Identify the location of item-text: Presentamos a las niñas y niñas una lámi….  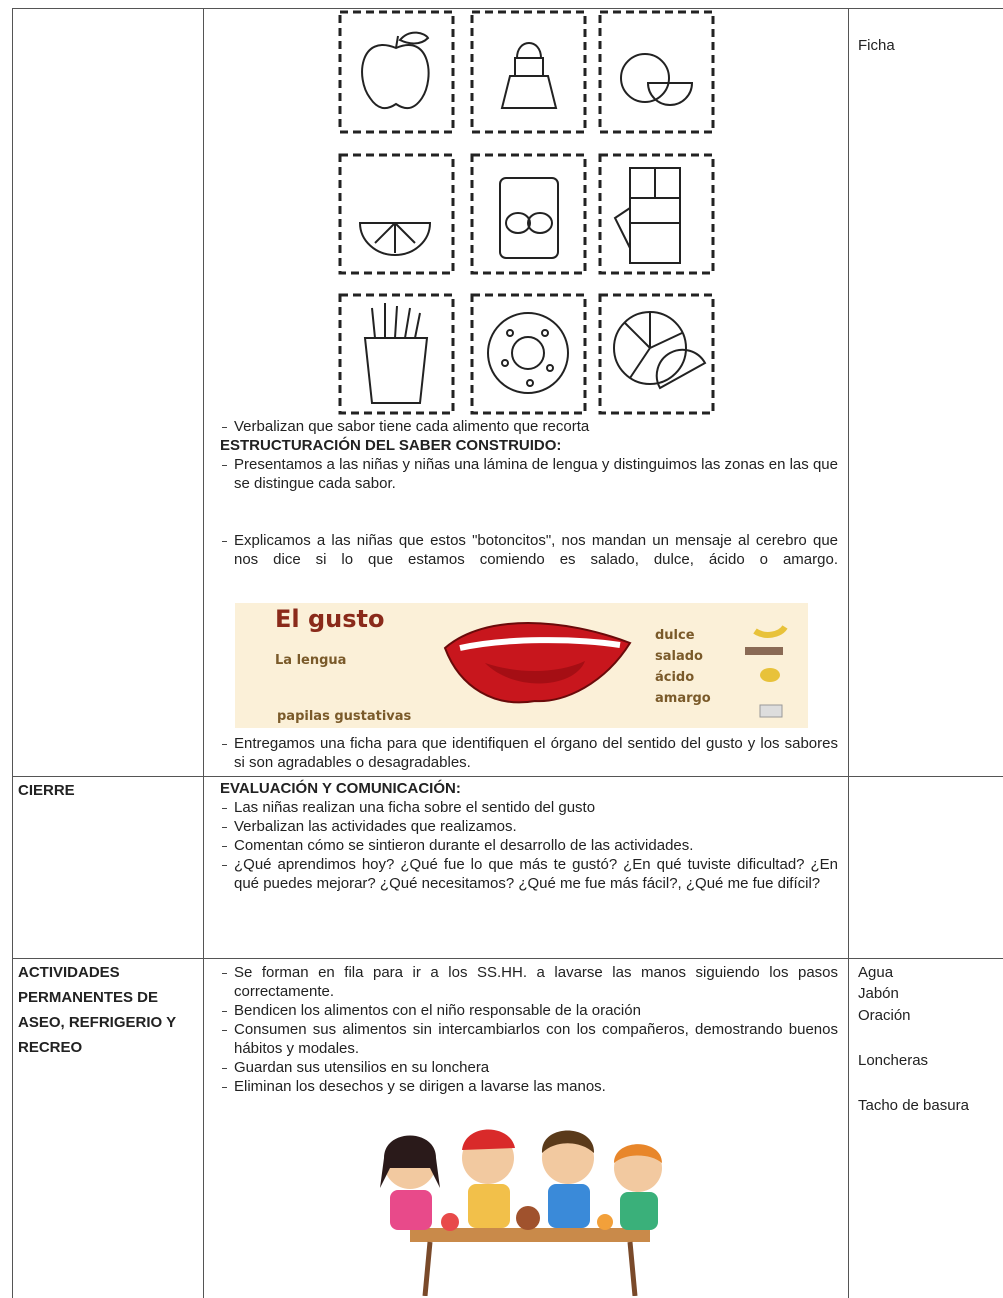
(536, 474).